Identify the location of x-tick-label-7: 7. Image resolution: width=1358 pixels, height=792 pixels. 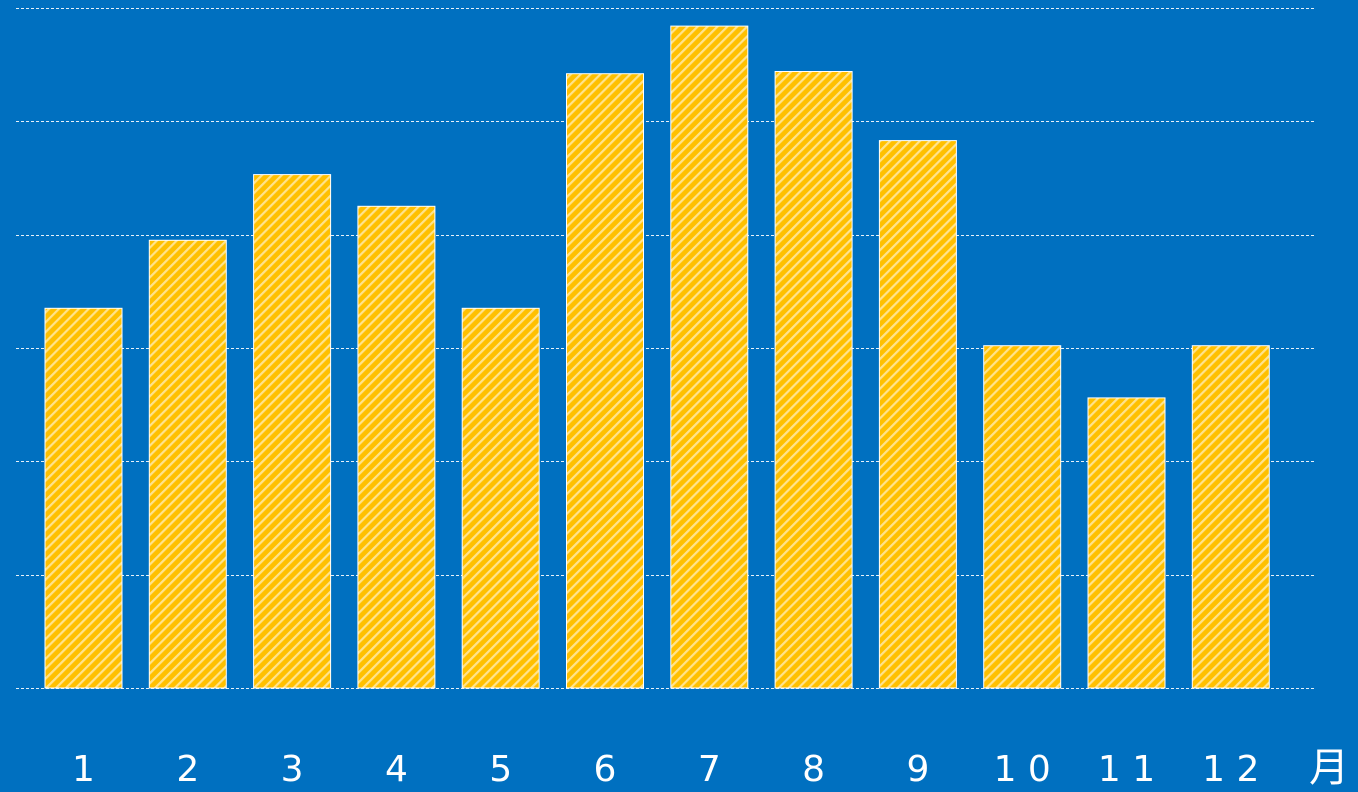
(709, 769).